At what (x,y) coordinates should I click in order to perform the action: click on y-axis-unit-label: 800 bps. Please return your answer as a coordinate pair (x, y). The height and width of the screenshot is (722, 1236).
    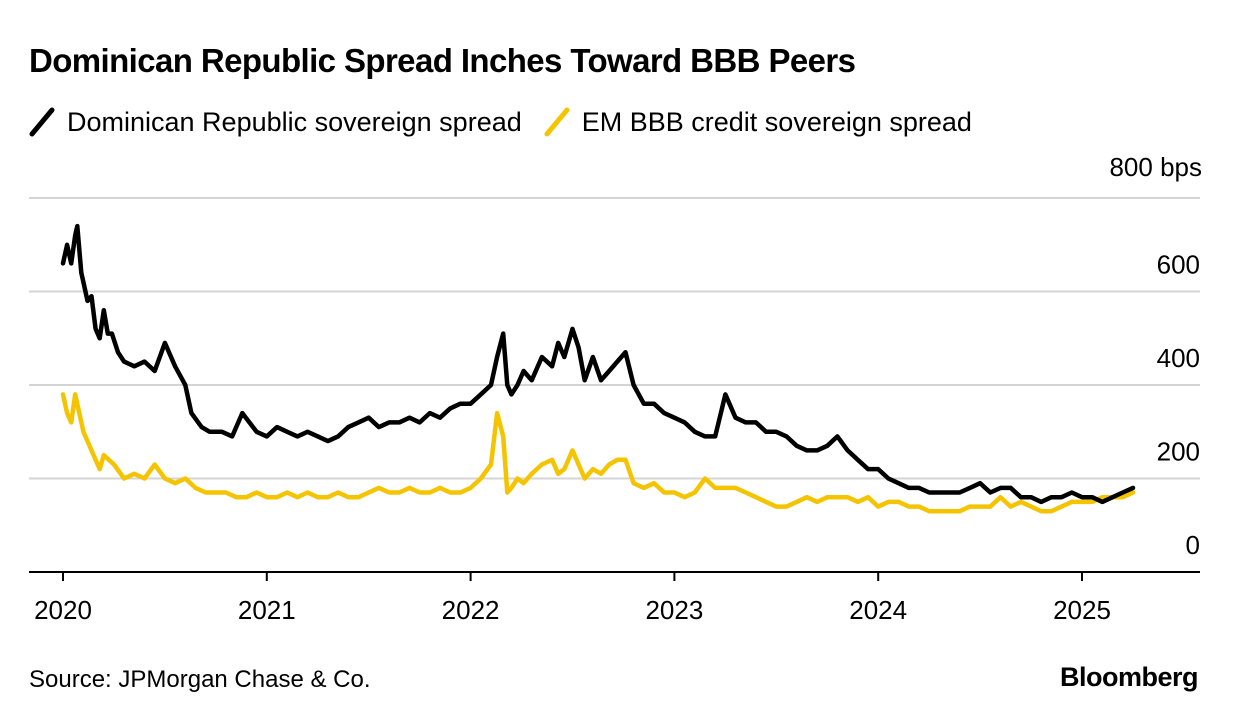
    Looking at the image, I should click on (1155, 167).